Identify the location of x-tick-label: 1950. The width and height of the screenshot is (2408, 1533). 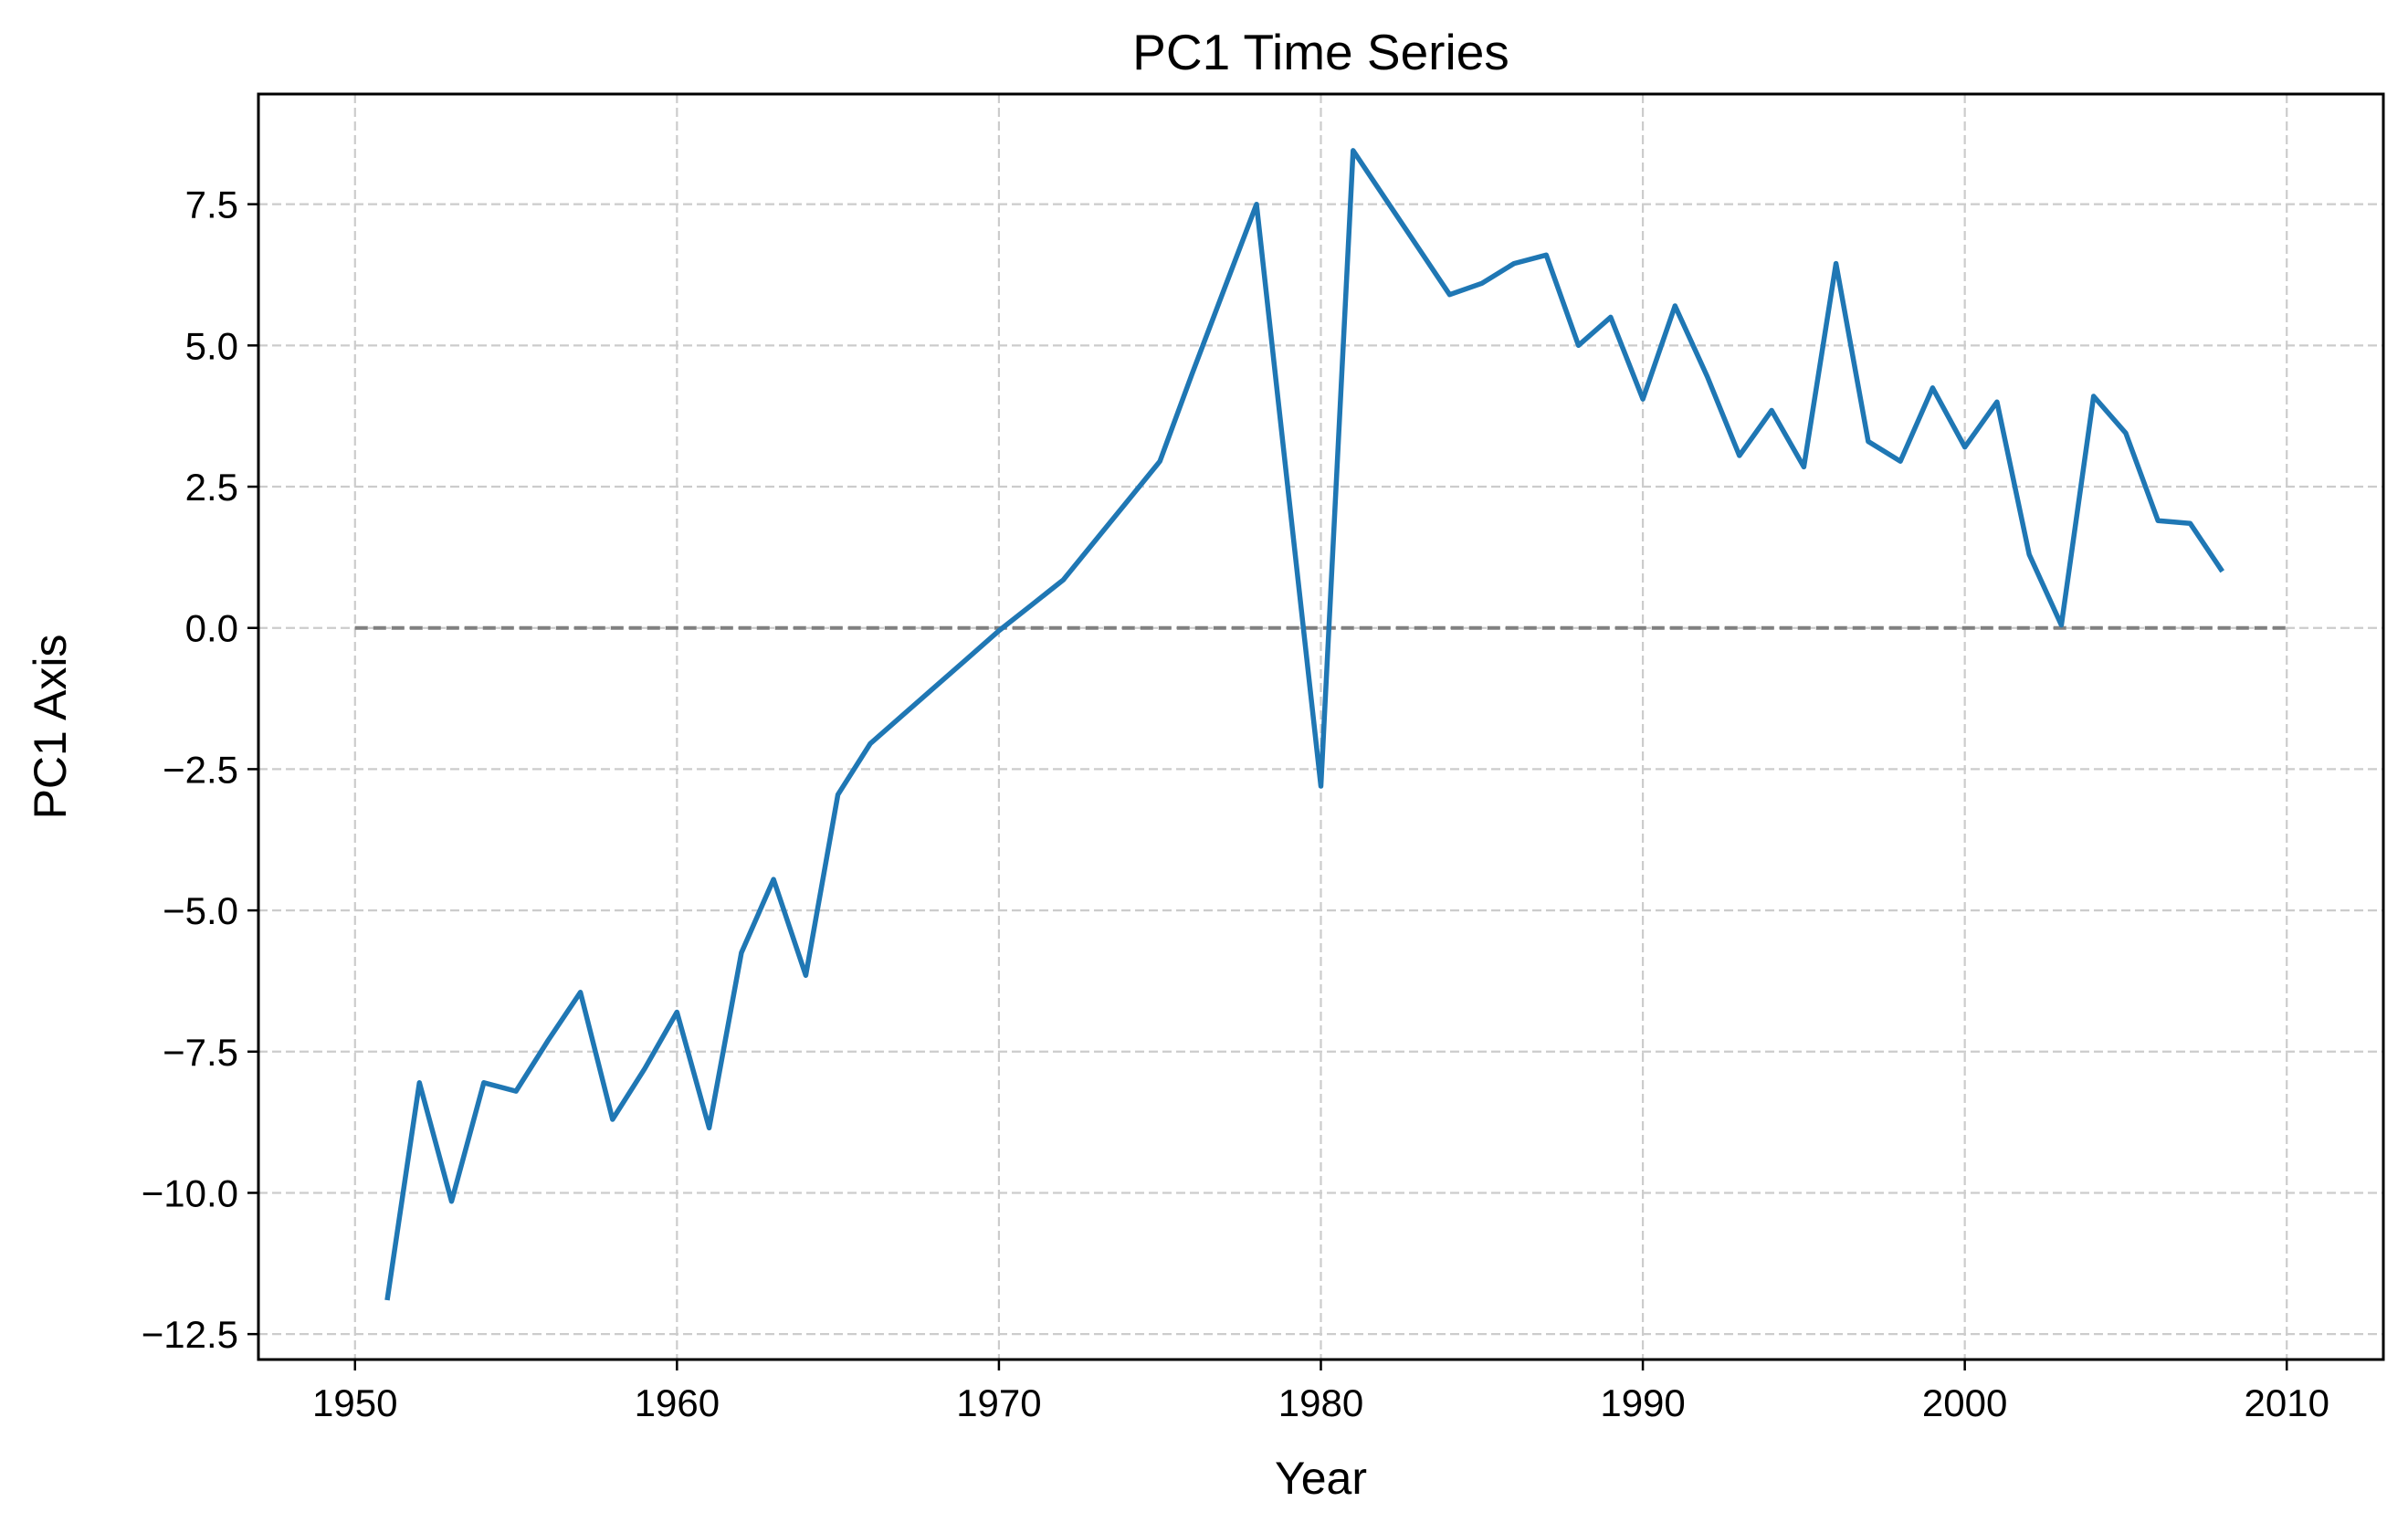
(354, 1402).